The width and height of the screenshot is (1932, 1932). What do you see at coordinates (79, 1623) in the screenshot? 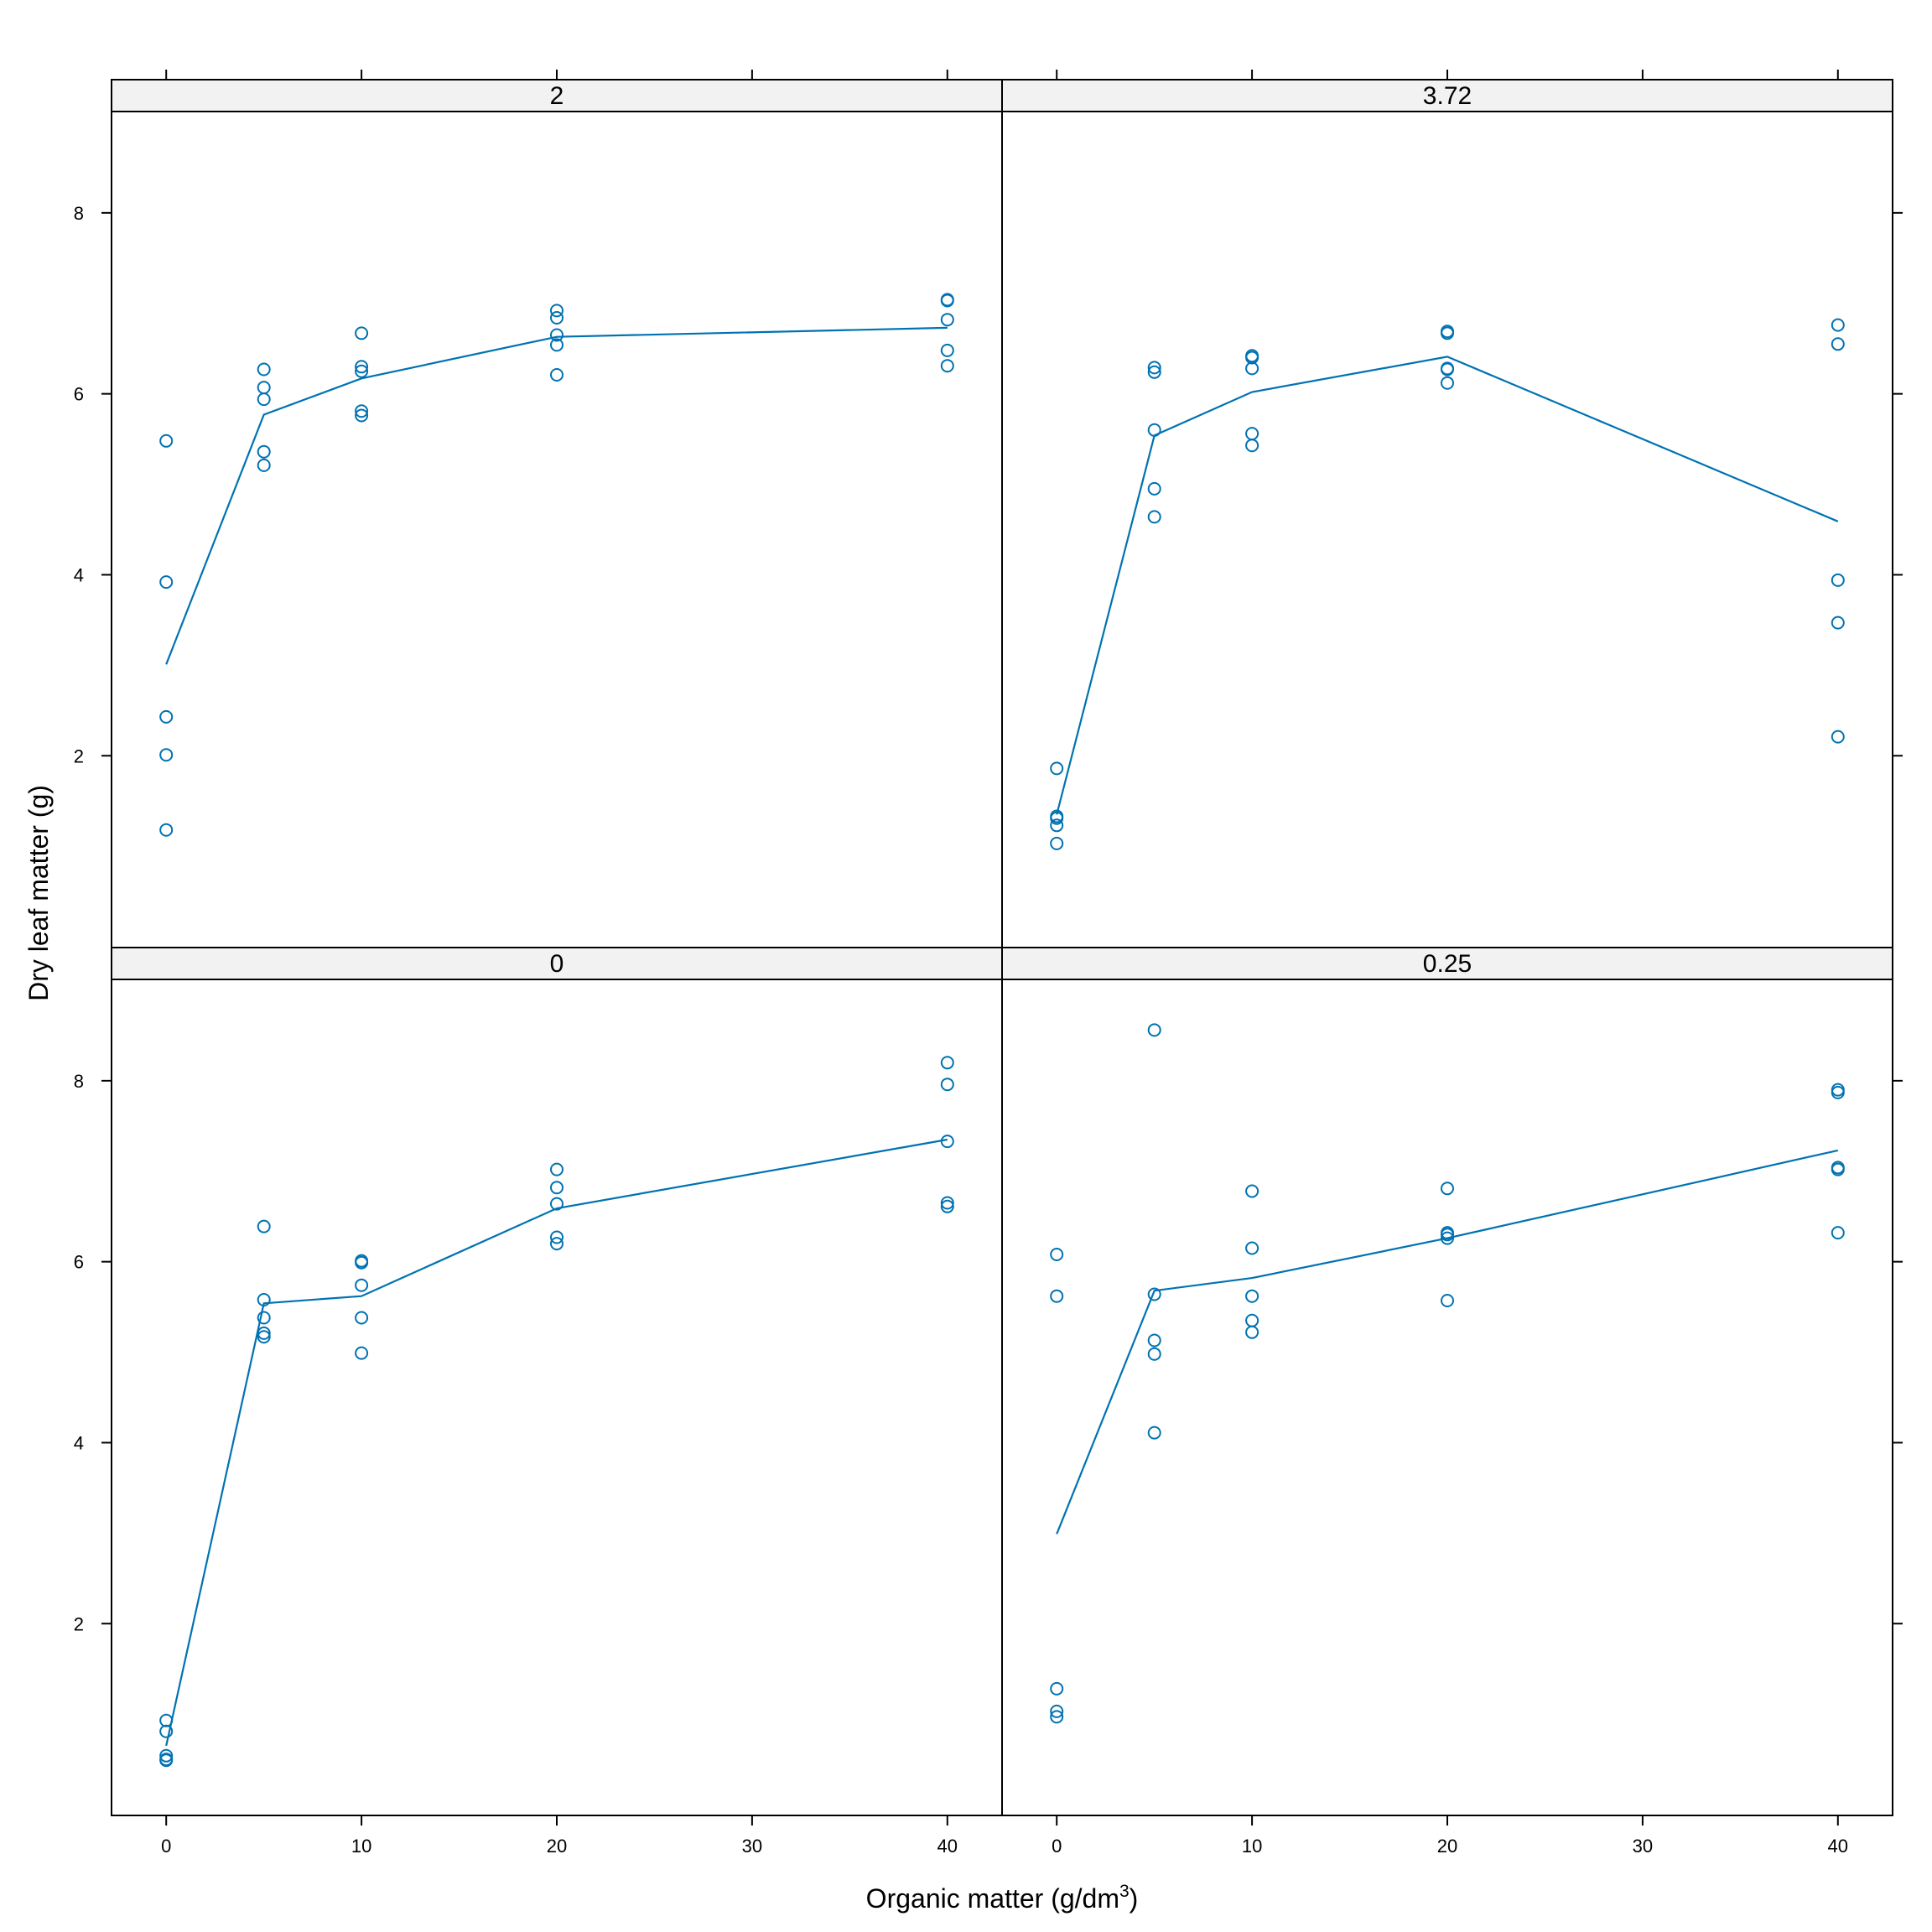
I see `y-tick-label: 2` at bounding box center [79, 1623].